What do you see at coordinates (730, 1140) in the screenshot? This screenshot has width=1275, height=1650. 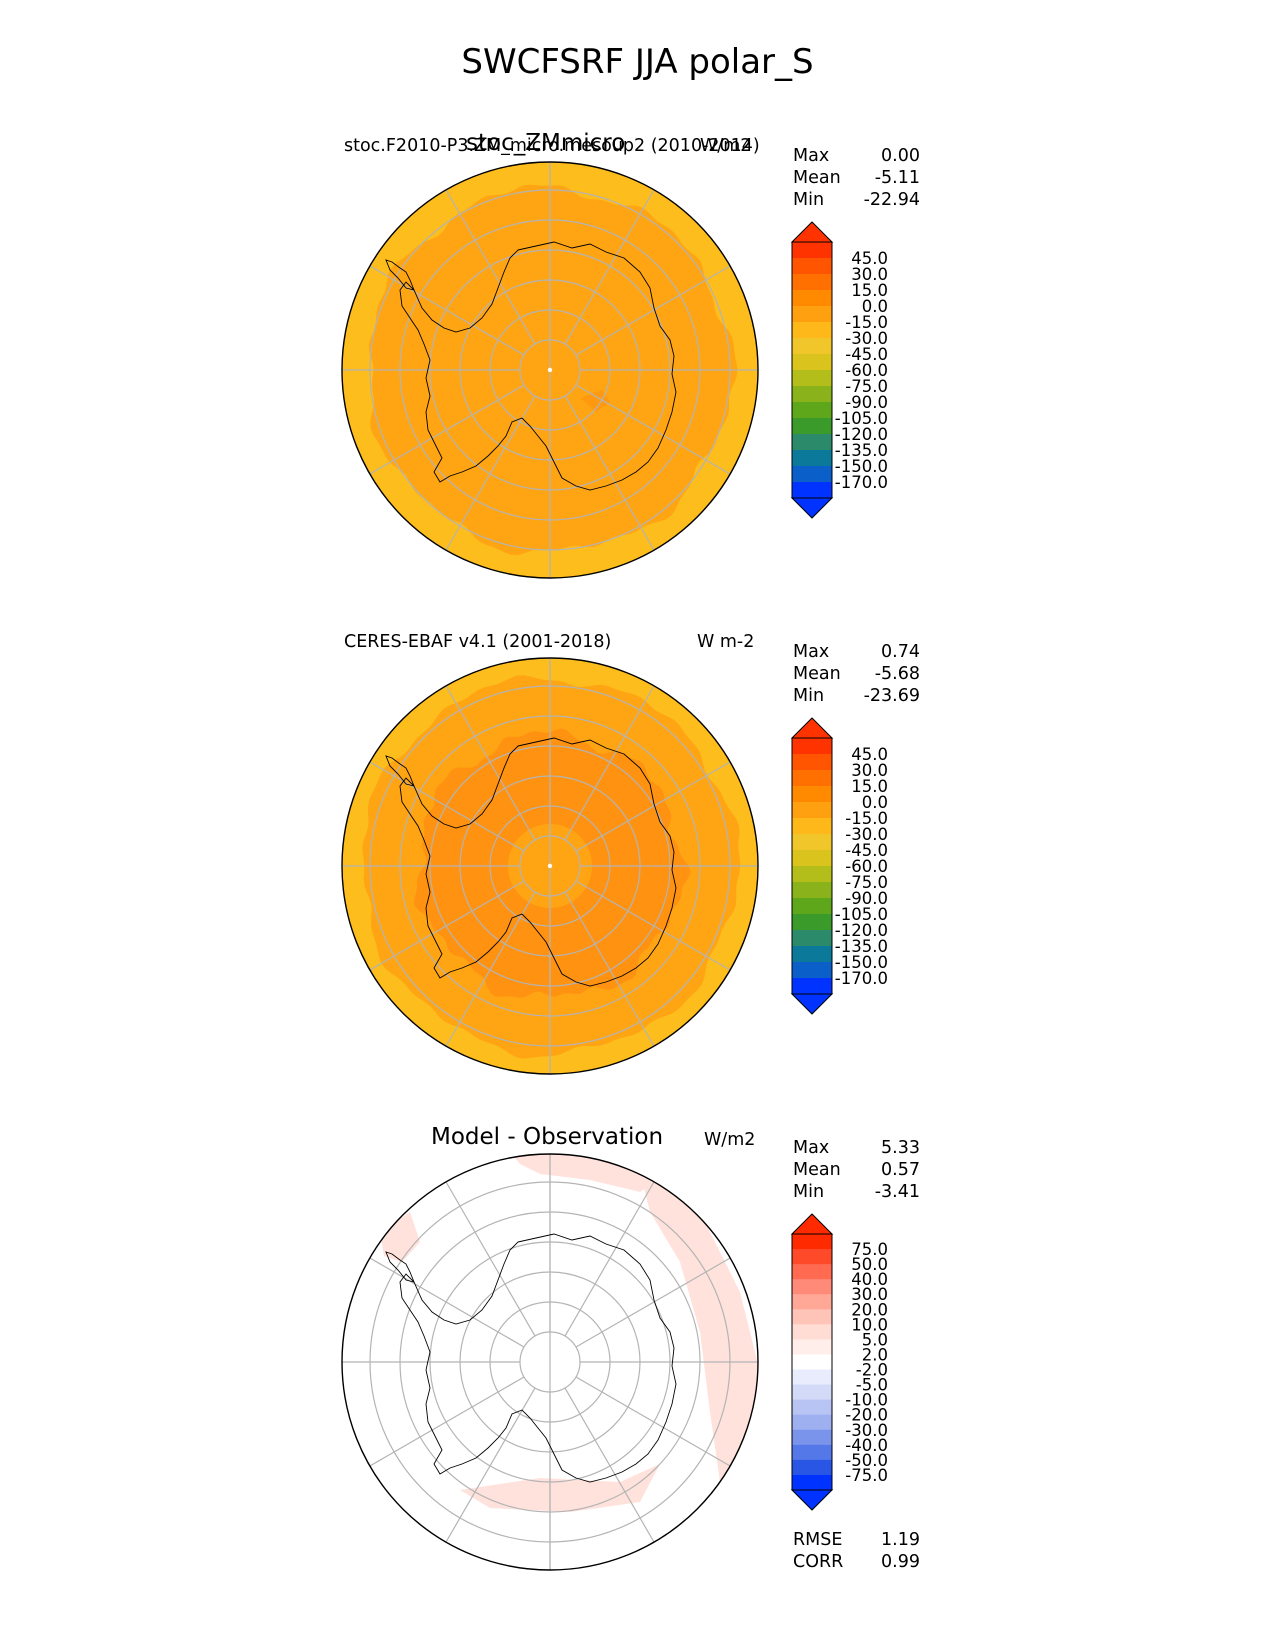 I see `panel3-units: W/m2` at bounding box center [730, 1140].